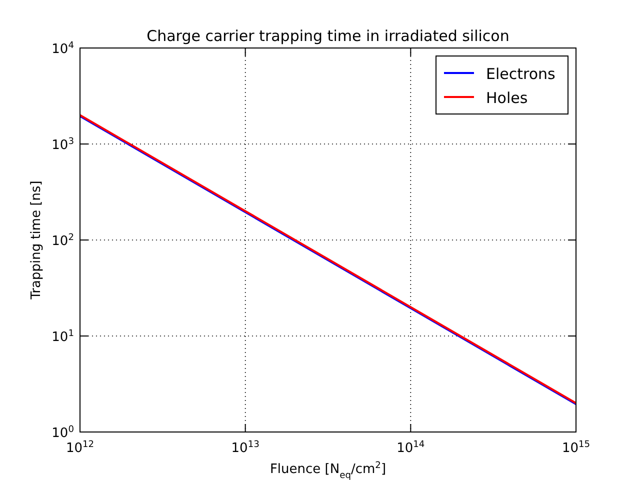 This screenshot has height=480, width=640. Describe the element at coordinates (63, 337) in the screenshot. I see `y-tick-label: 10$^{1}$` at that location.